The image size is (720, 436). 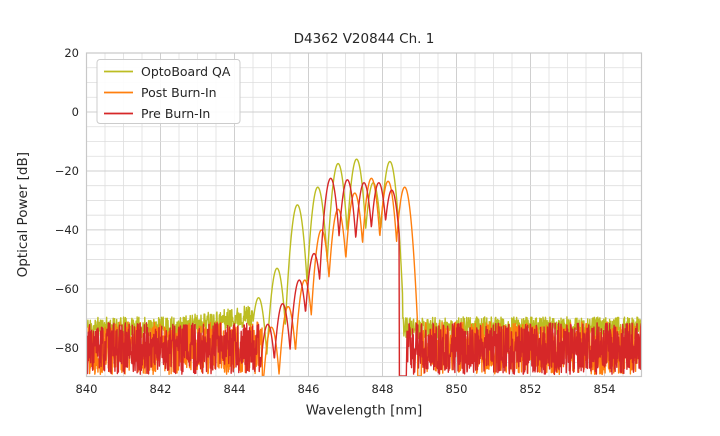 I want to click on x-tick-label: 854, so click(x=605, y=389).